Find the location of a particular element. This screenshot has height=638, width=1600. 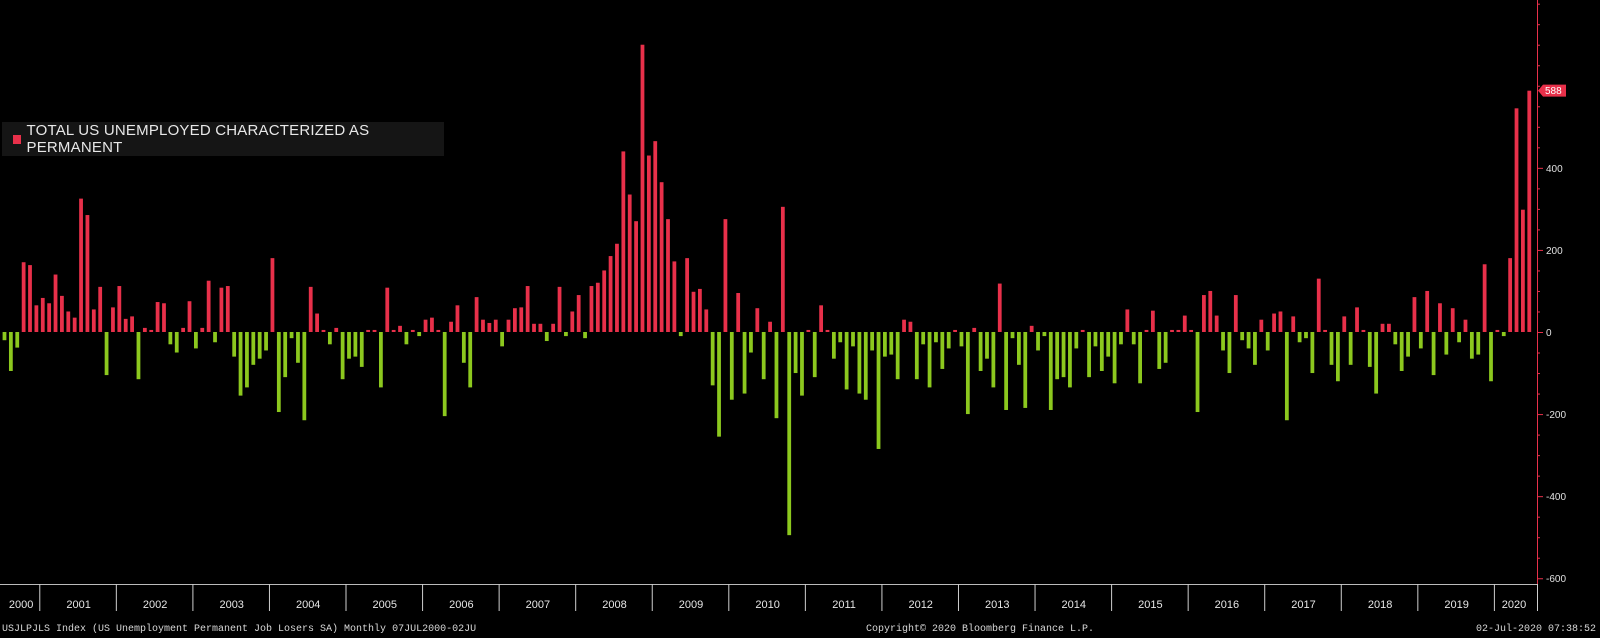

x-tick-label: 2018 is located at coordinates (1380, 605).